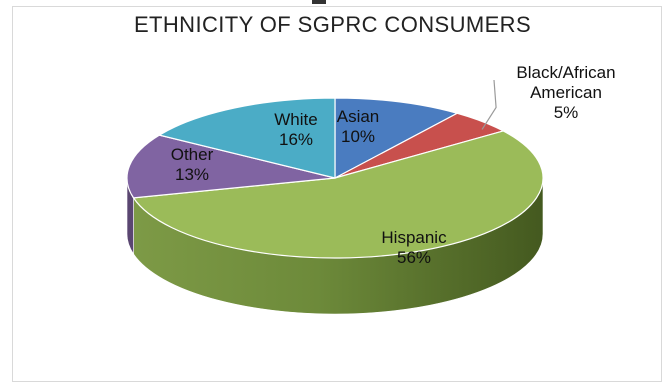 This screenshot has width=665, height=385. Describe the element at coordinates (358, 116) in the screenshot. I see `slice-label-text: Asian` at that location.